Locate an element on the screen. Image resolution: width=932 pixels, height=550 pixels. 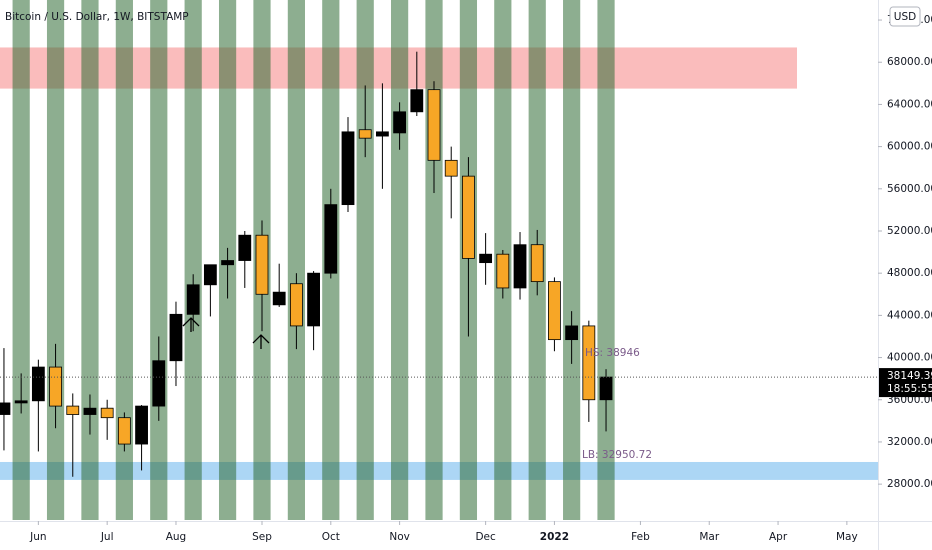
y-tick-label: 28000.00 is located at coordinates (909, 484).